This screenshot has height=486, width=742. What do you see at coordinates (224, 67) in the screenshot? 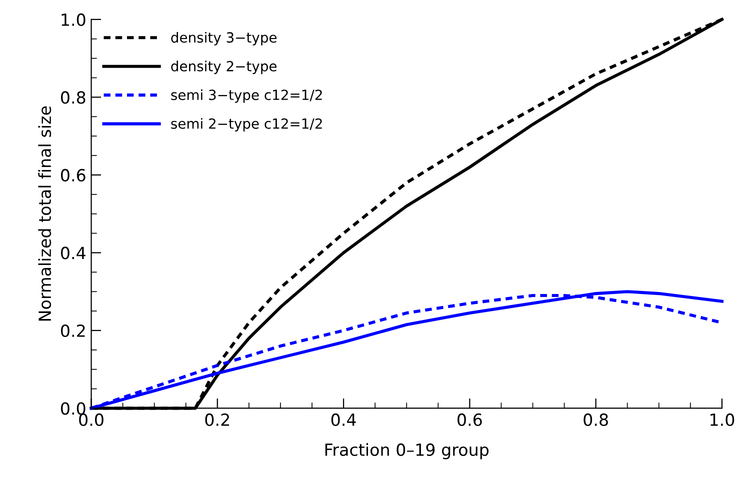
I see `legend-label: density 2−type` at bounding box center [224, 67].